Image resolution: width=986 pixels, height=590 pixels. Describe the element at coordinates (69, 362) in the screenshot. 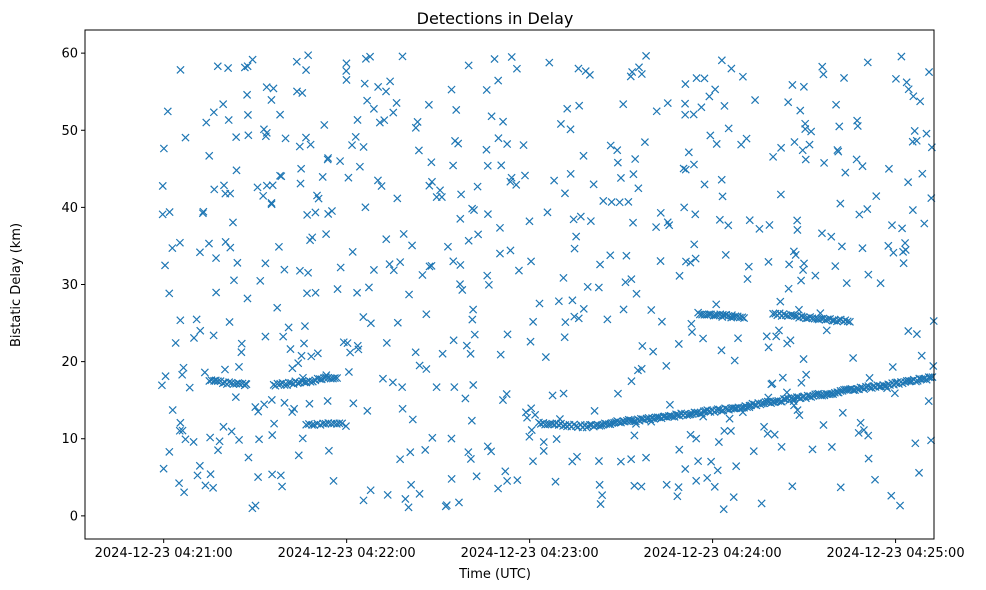

I see `y-tick-label: 20` at that location.